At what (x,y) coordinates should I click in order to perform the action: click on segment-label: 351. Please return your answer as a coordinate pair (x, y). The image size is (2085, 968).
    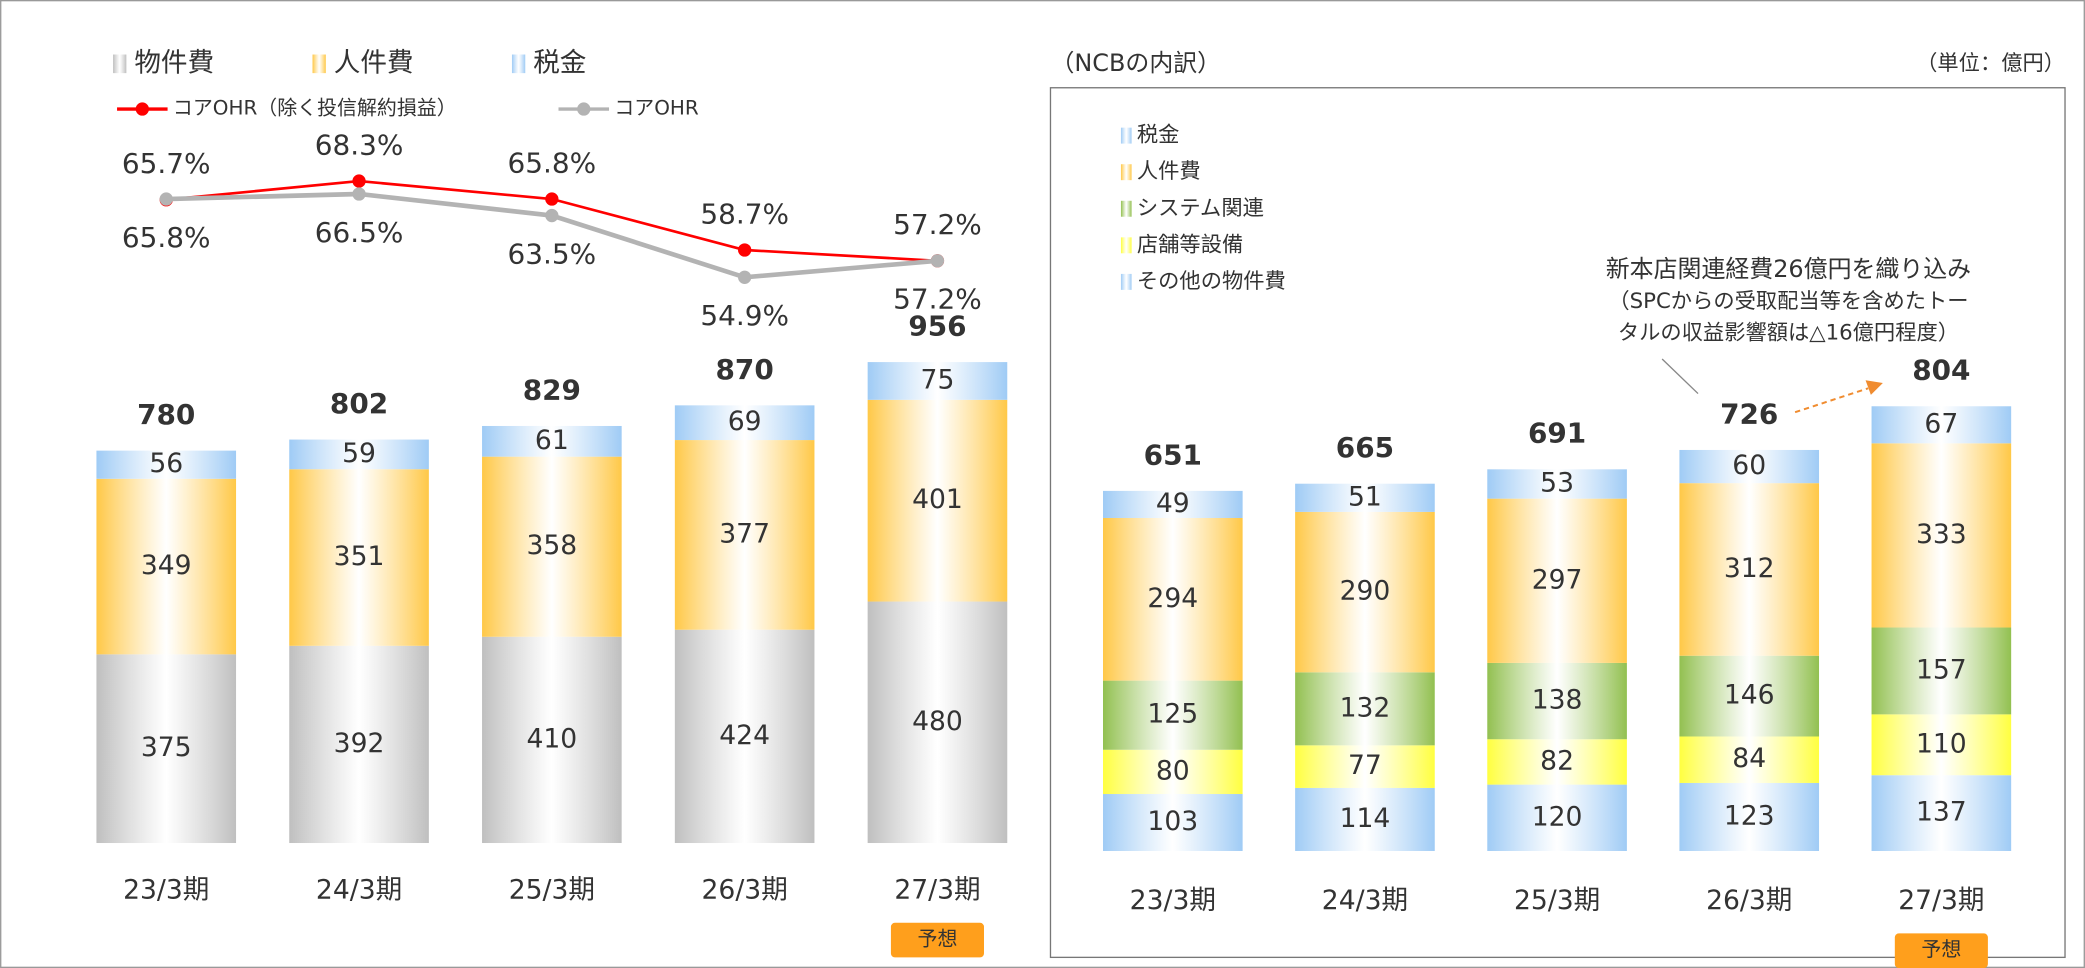
    Looking at the image, I should click on (359, 556).